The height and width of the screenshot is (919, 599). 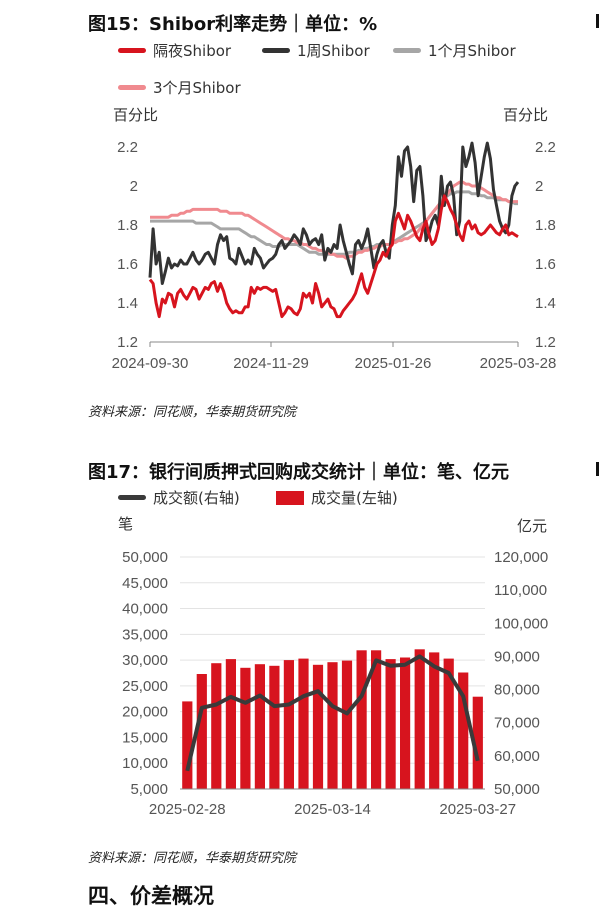 What do you see at coordinates (150, 363) in the screenshot?
I see `x-tick-label: 2024-09-30` at bounding box center [150, 363].